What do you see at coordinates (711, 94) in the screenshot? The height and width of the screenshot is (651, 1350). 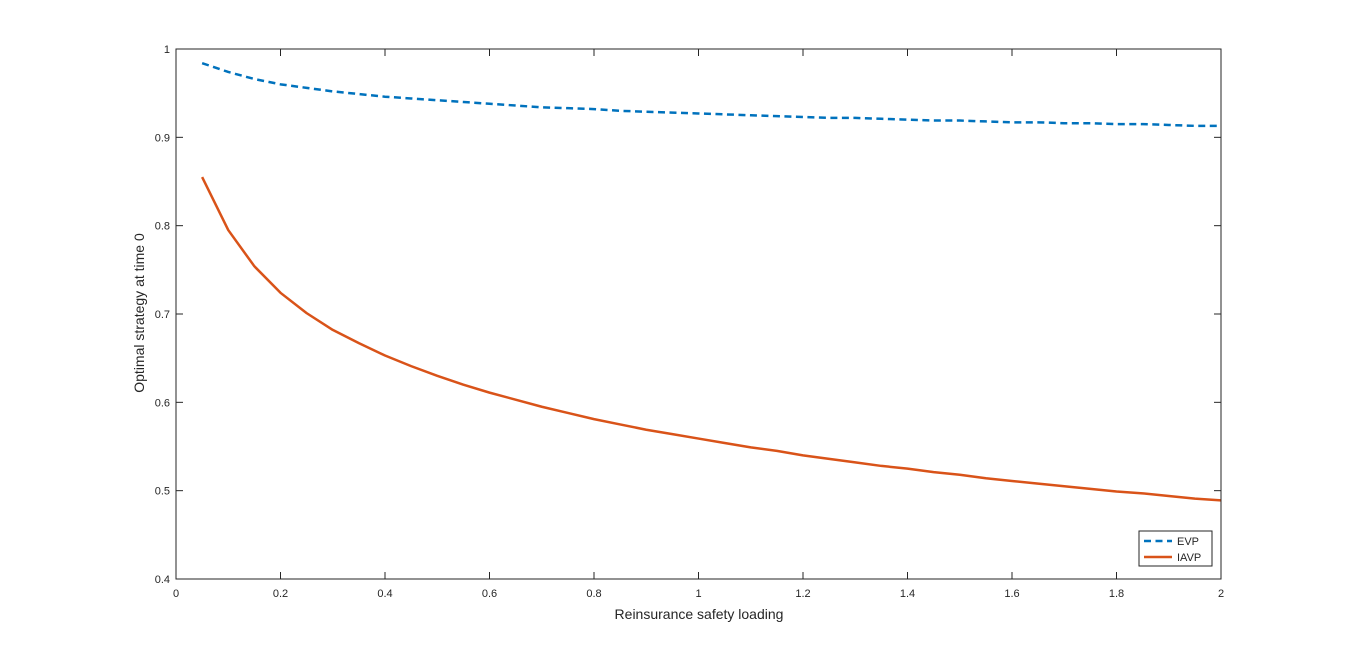 I see `series-line-evp` at bounding box center [711, 94].